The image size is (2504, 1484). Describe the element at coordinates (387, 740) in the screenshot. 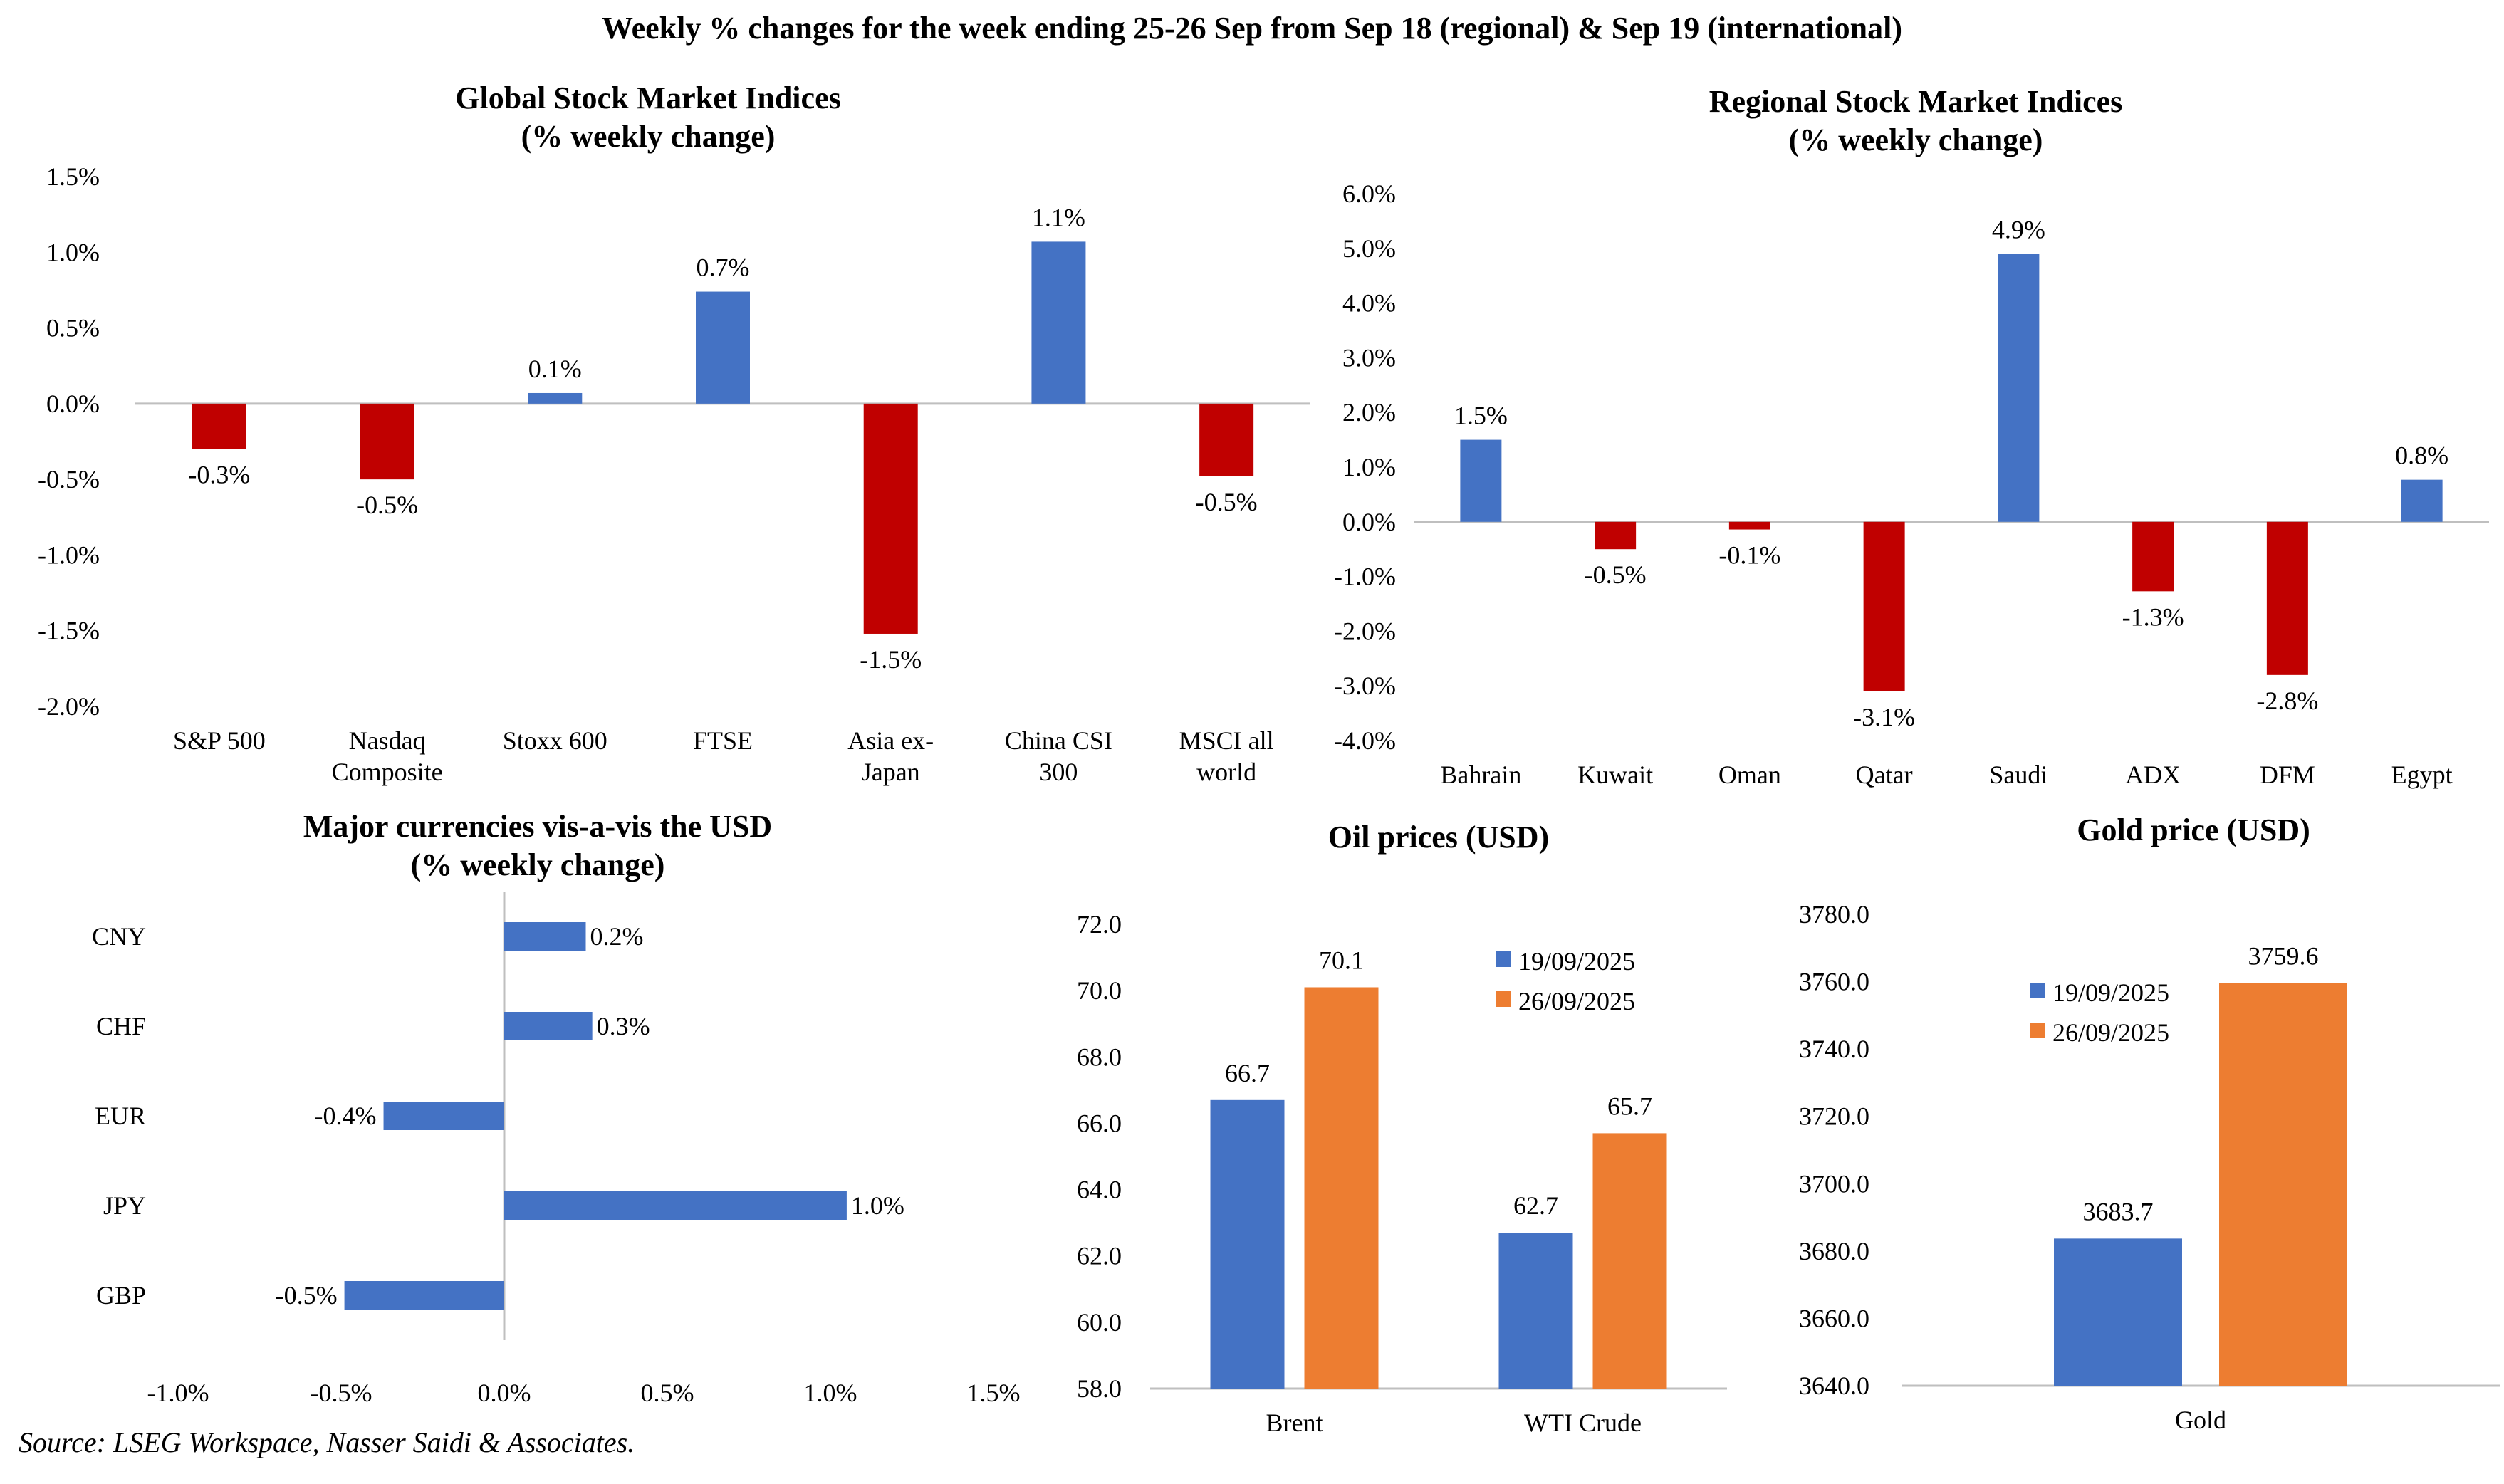

I see `category-label: Nasdaq` at that location.